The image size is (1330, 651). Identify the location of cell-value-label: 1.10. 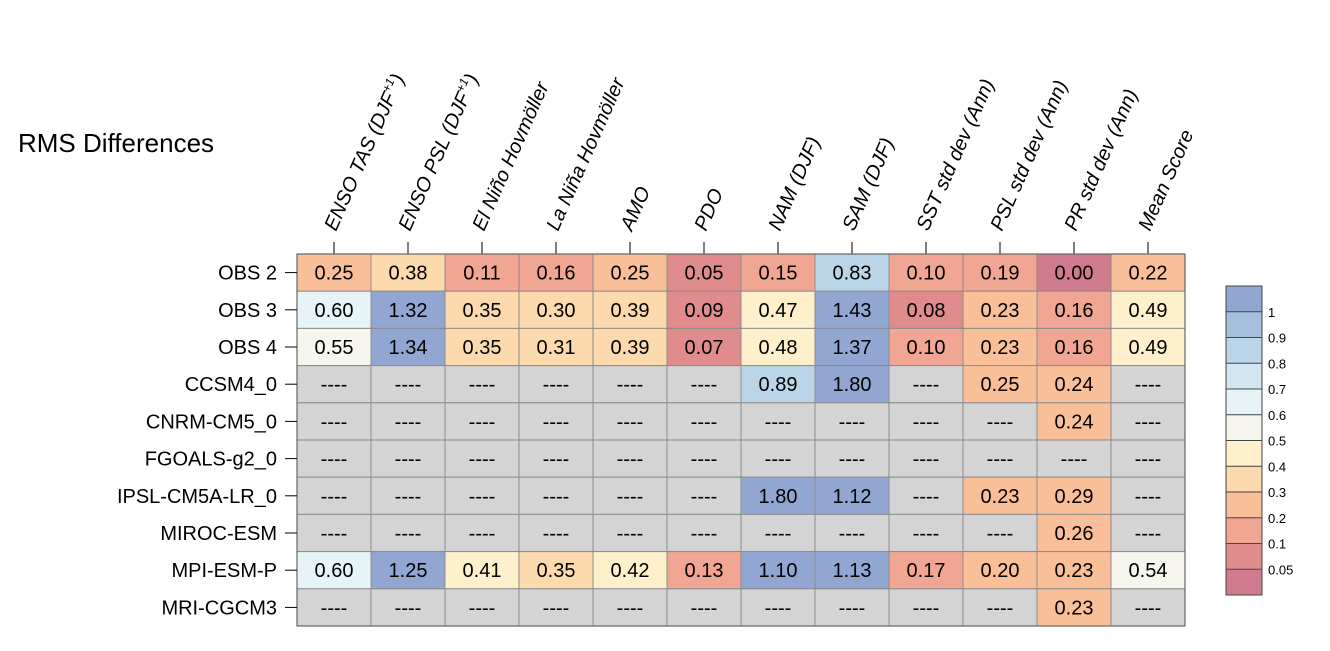
(778, 571).